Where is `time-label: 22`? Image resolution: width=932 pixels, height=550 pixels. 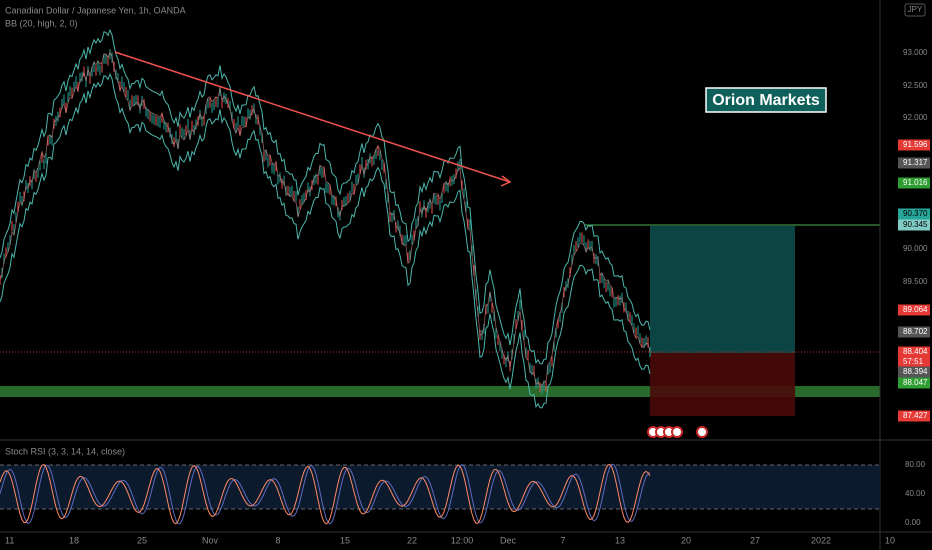 time-label: 22 is located at coordinates (412, 540).